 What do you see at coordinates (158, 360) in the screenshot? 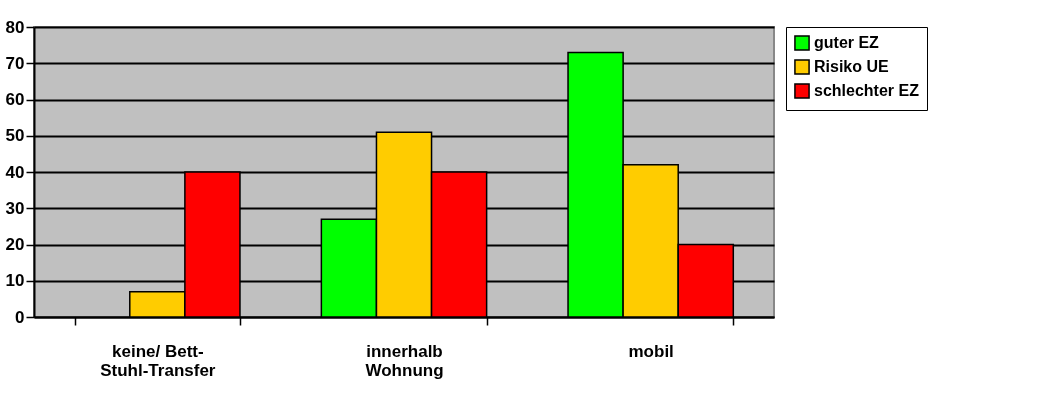
I see `x-tick-label: keine/ Bett-Stuhl-Transfer` at bounding box center [158, 360].